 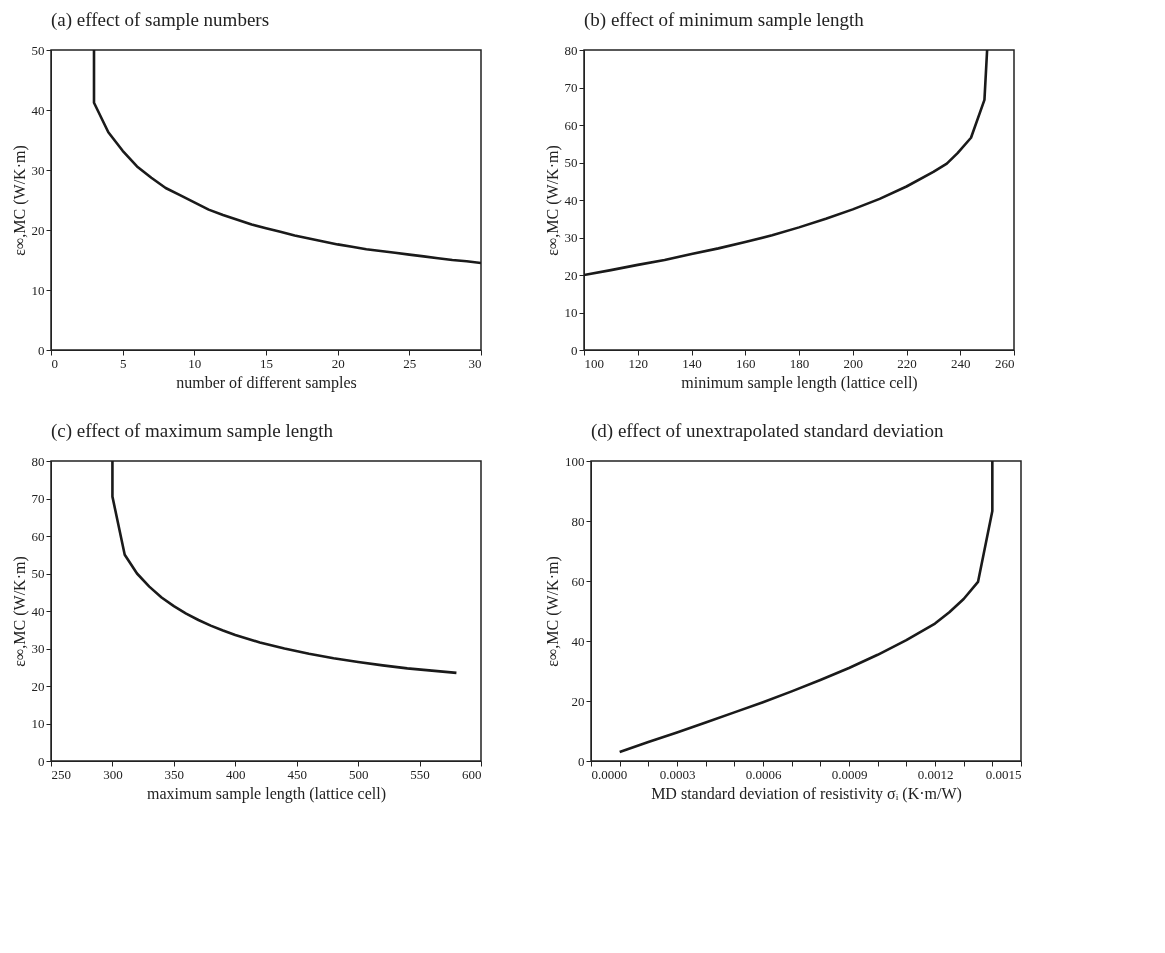 I want to click on x-tick-label: 25, so click(x=410, y=363).